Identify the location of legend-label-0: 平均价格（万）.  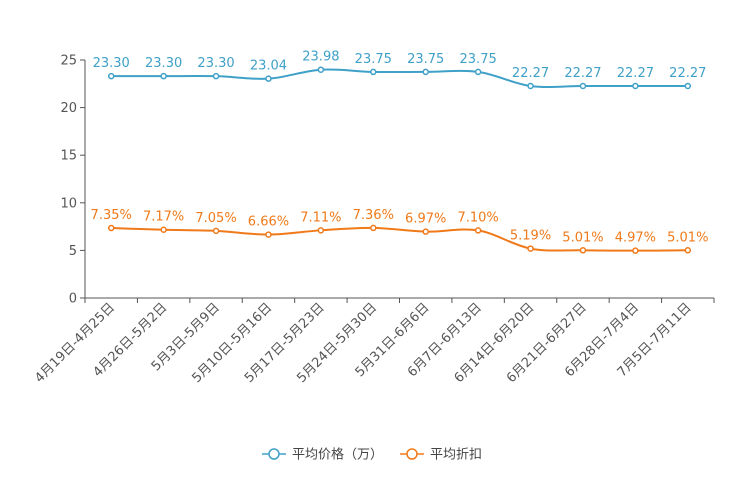
(337, 455).